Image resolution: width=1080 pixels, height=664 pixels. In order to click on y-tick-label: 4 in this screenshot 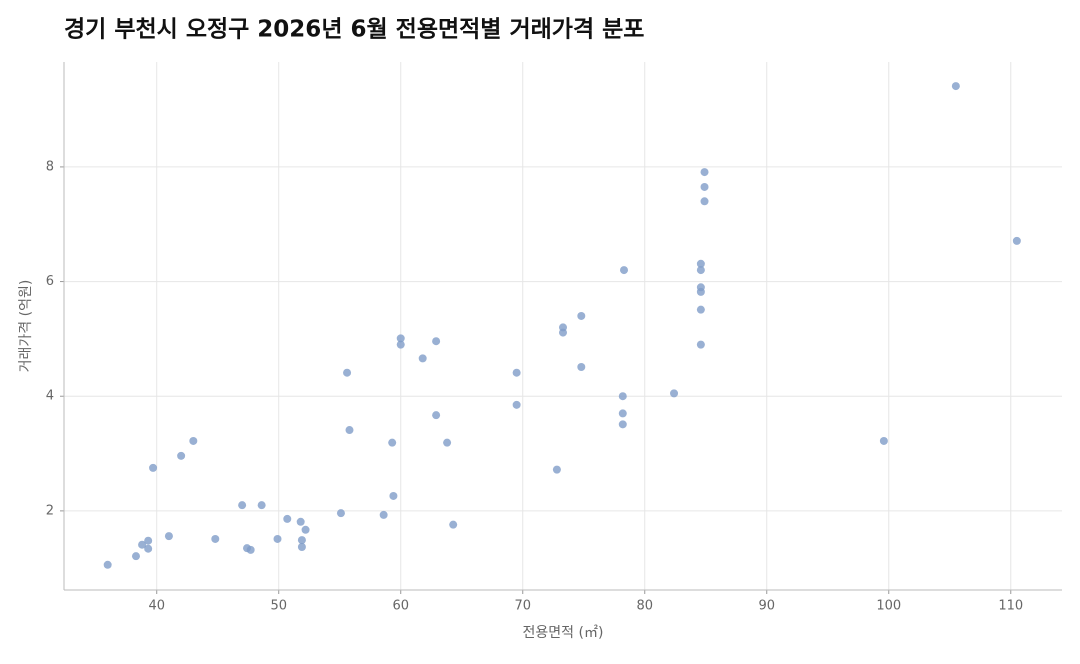, I will do `click(50, 396)`.